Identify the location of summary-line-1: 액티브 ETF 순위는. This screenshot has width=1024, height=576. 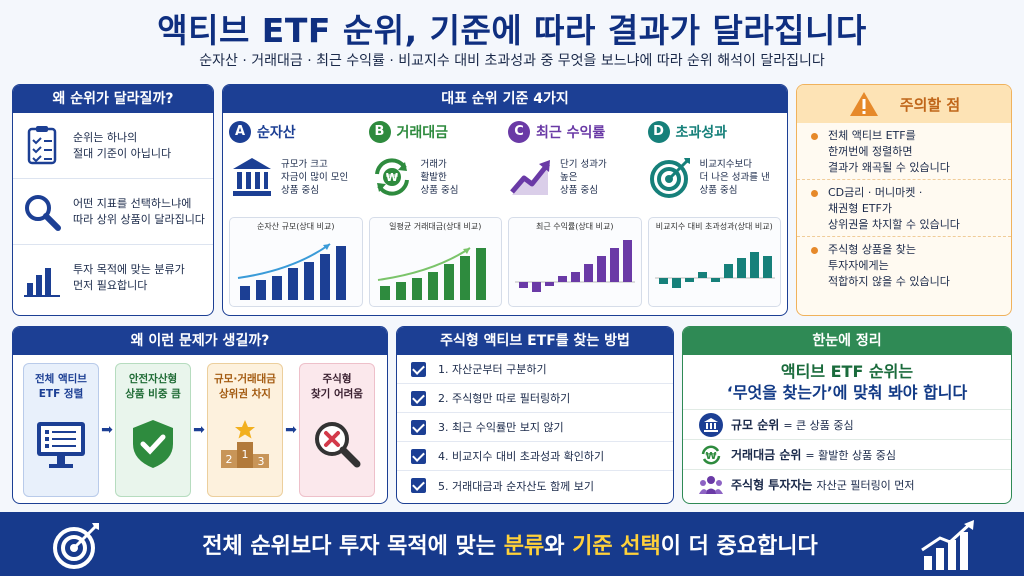
(847, 371).